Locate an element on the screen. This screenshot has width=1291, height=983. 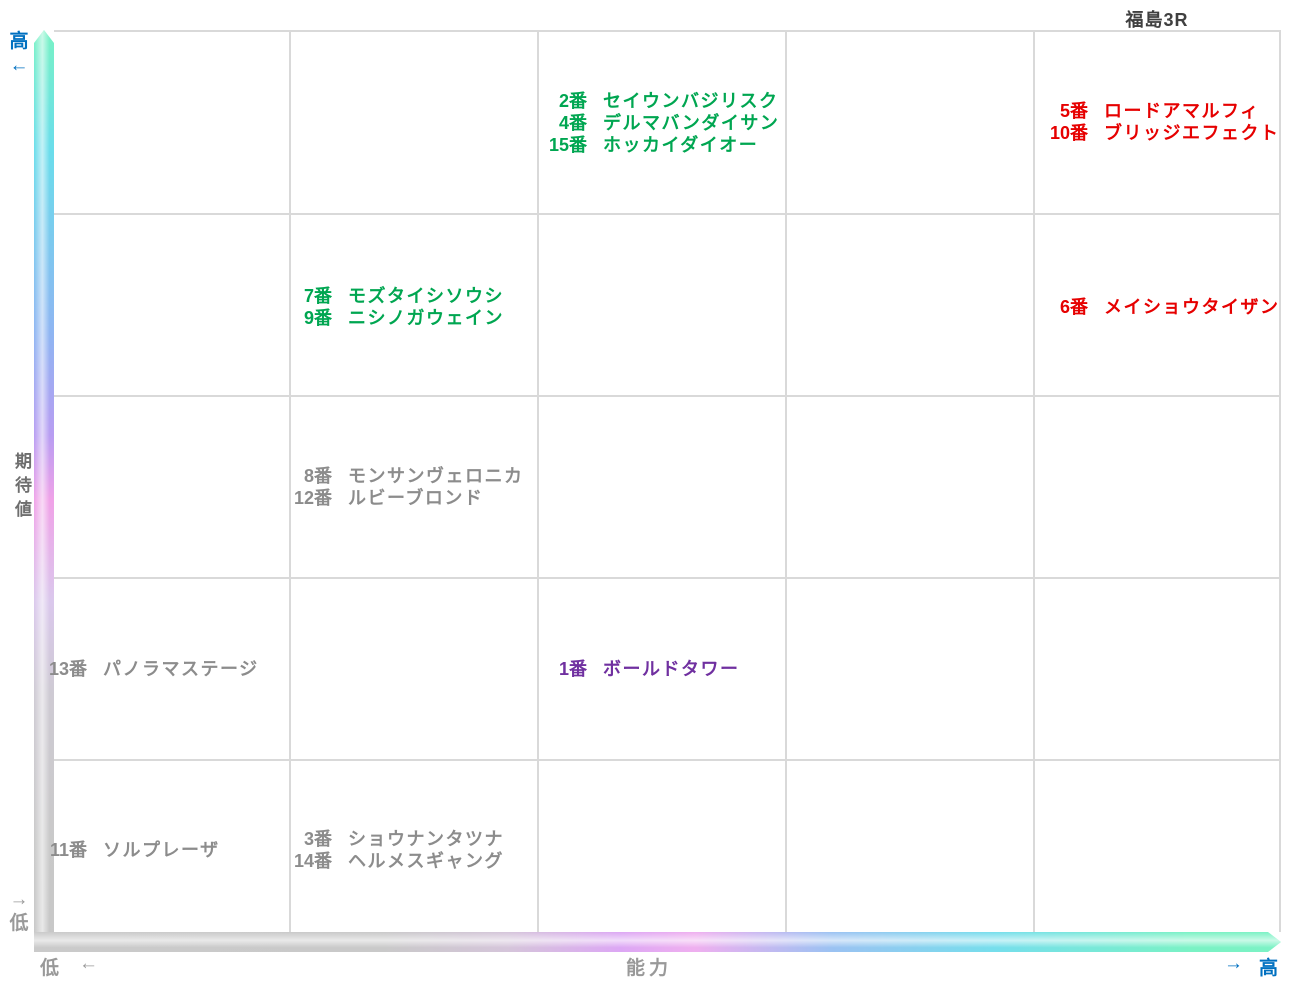
horse-entry: 8番 モンサンヴェロニカ is located at coordinates (406, 476).